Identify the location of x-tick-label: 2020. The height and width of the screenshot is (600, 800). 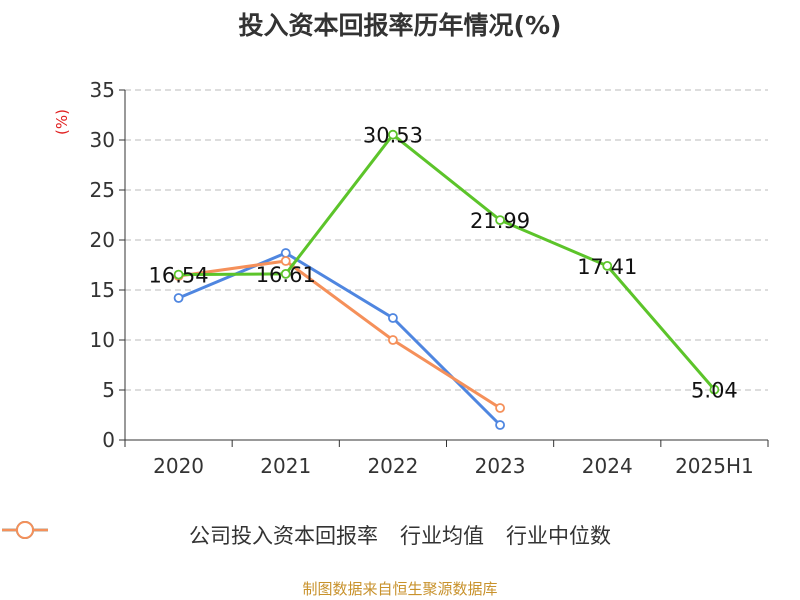
(178, 466).